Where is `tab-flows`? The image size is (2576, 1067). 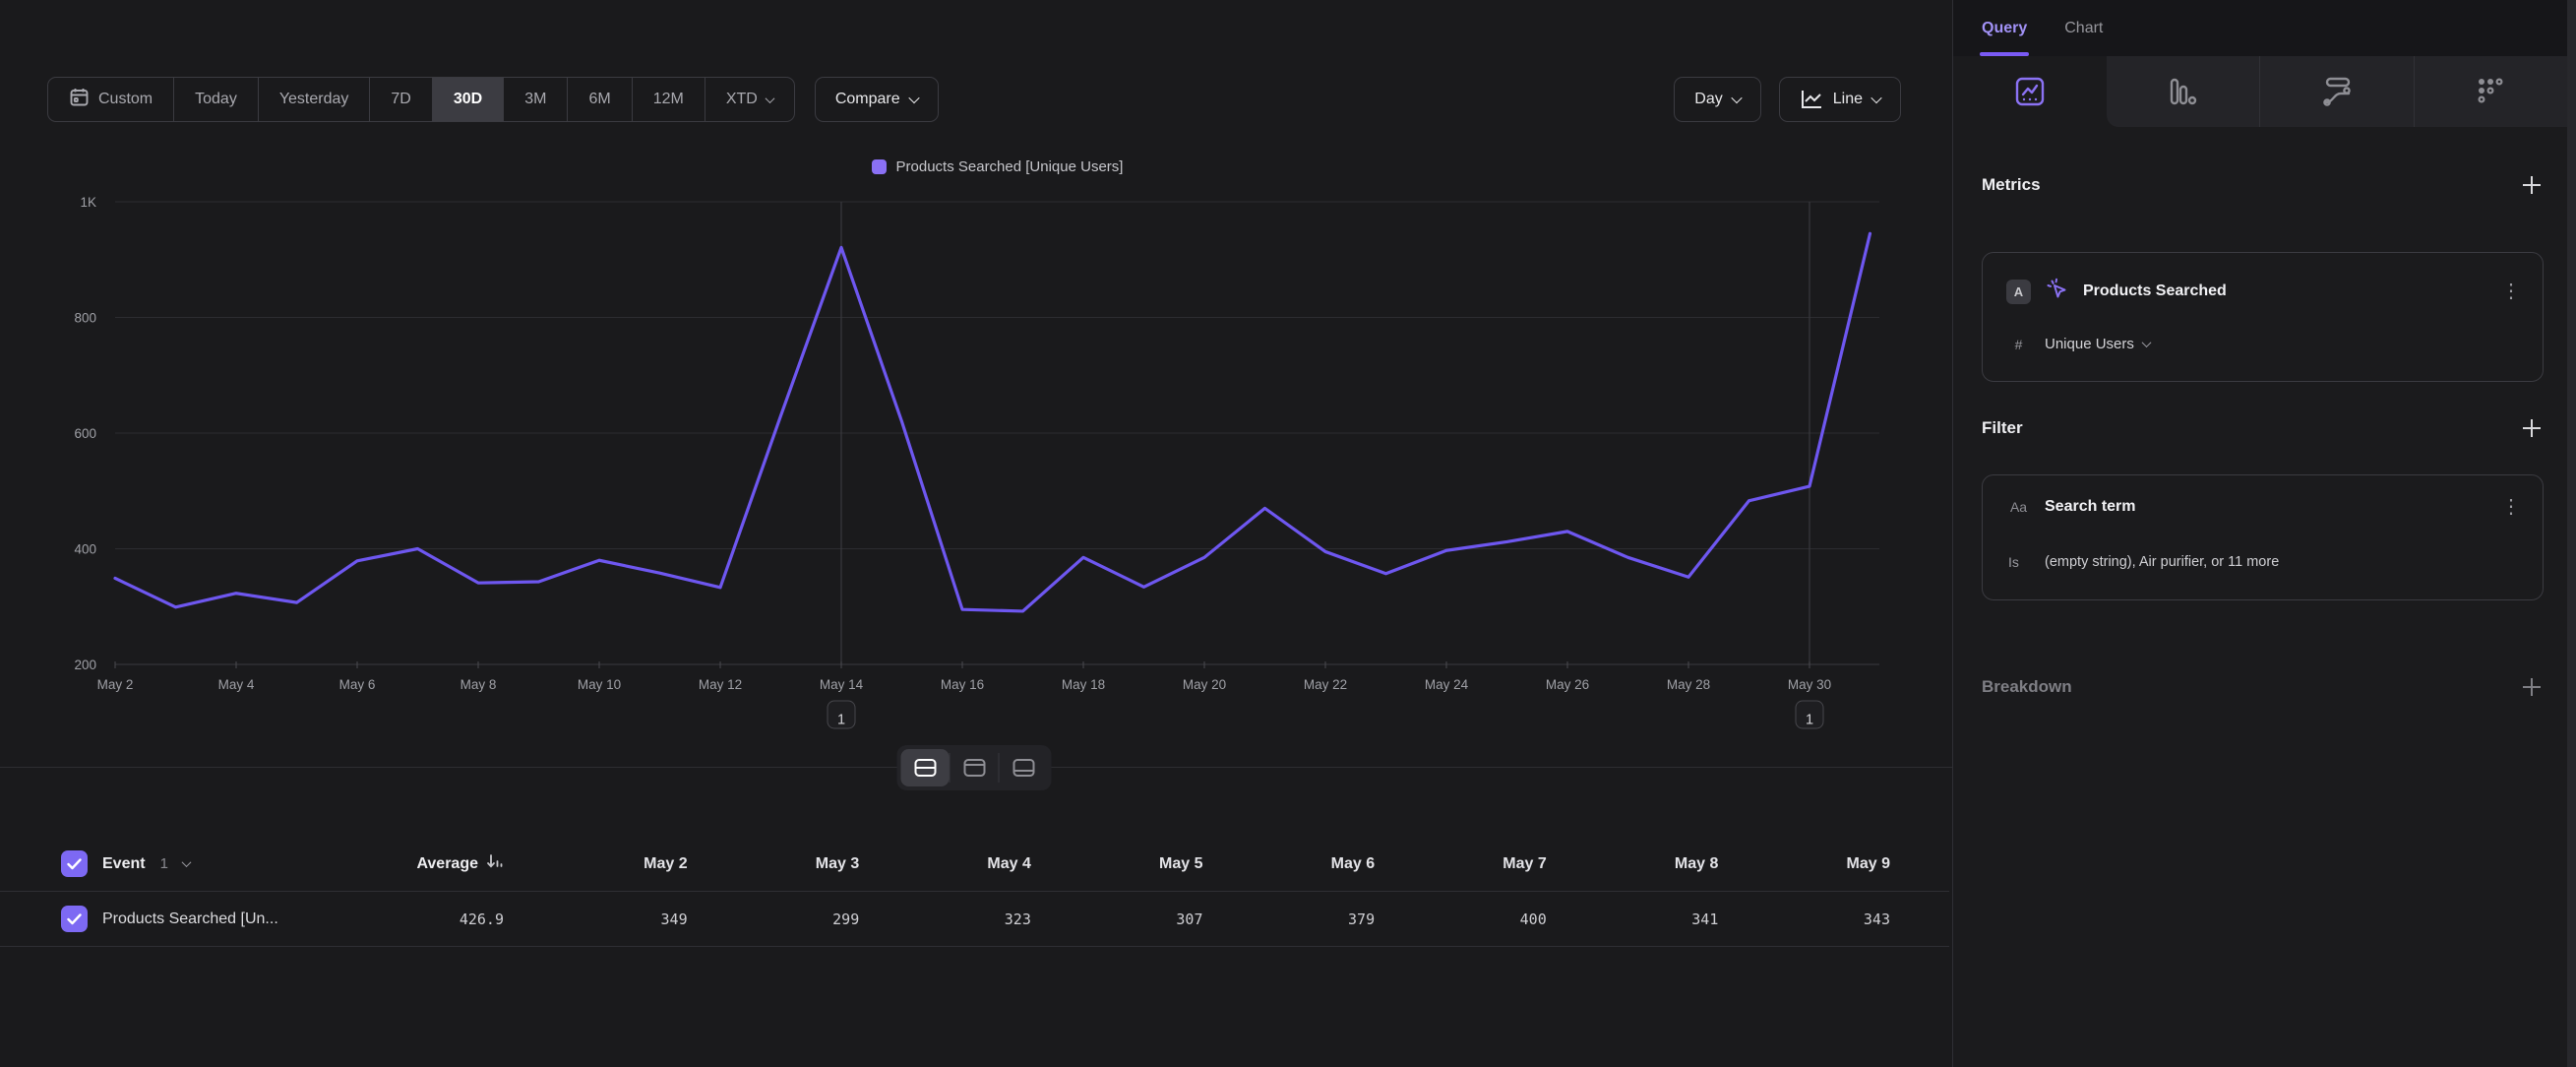 tab-flows is located at coordinates (2336, 92).